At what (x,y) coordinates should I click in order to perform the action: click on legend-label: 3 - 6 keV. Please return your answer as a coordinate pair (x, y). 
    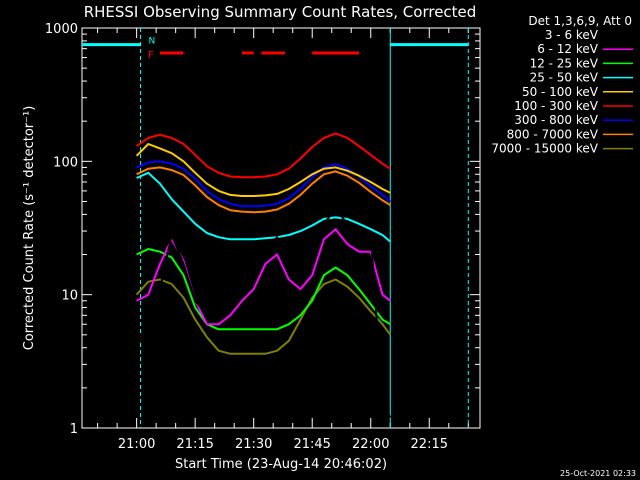
    Looking at the image, I should click on (572, 35).